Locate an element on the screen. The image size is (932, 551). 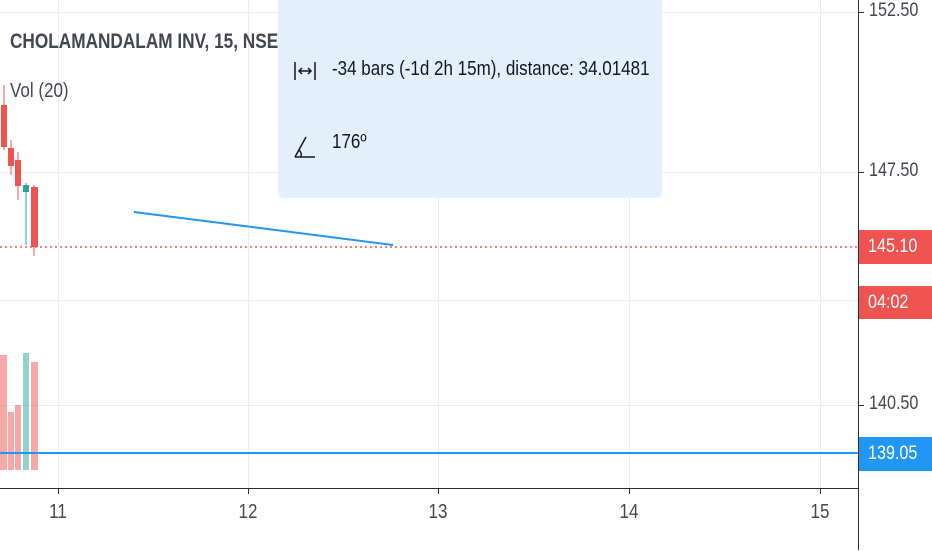
candles is located at coordinates (19, 170).